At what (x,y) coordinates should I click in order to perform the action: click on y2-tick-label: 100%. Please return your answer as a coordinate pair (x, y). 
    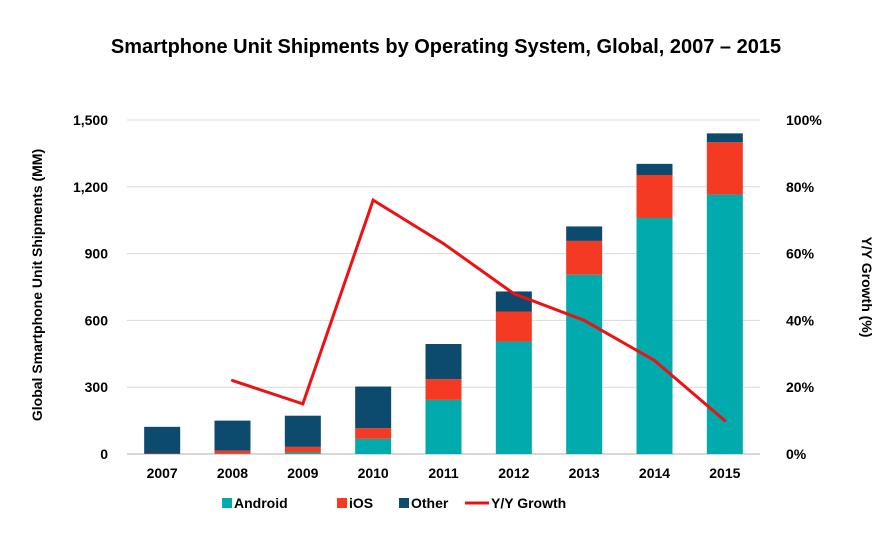
    Looking at the image, I should click on (804, 120).